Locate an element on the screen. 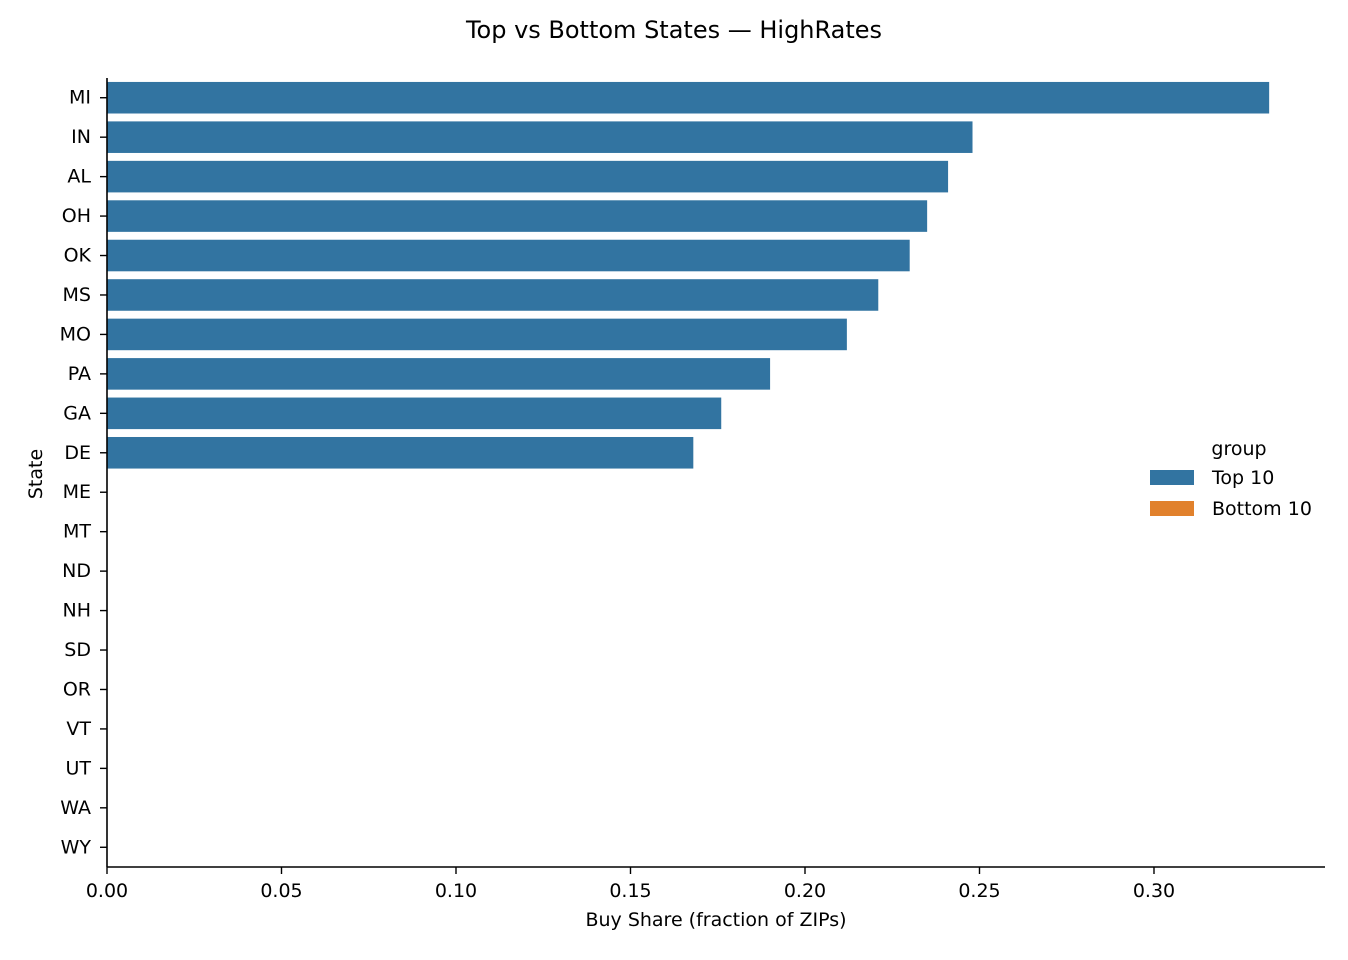  y-axis: MI IN AL OH OK MS MO PA GA DE ME MT ND NH SD OR VT UT WA WY is located at coordinates (84, 472).